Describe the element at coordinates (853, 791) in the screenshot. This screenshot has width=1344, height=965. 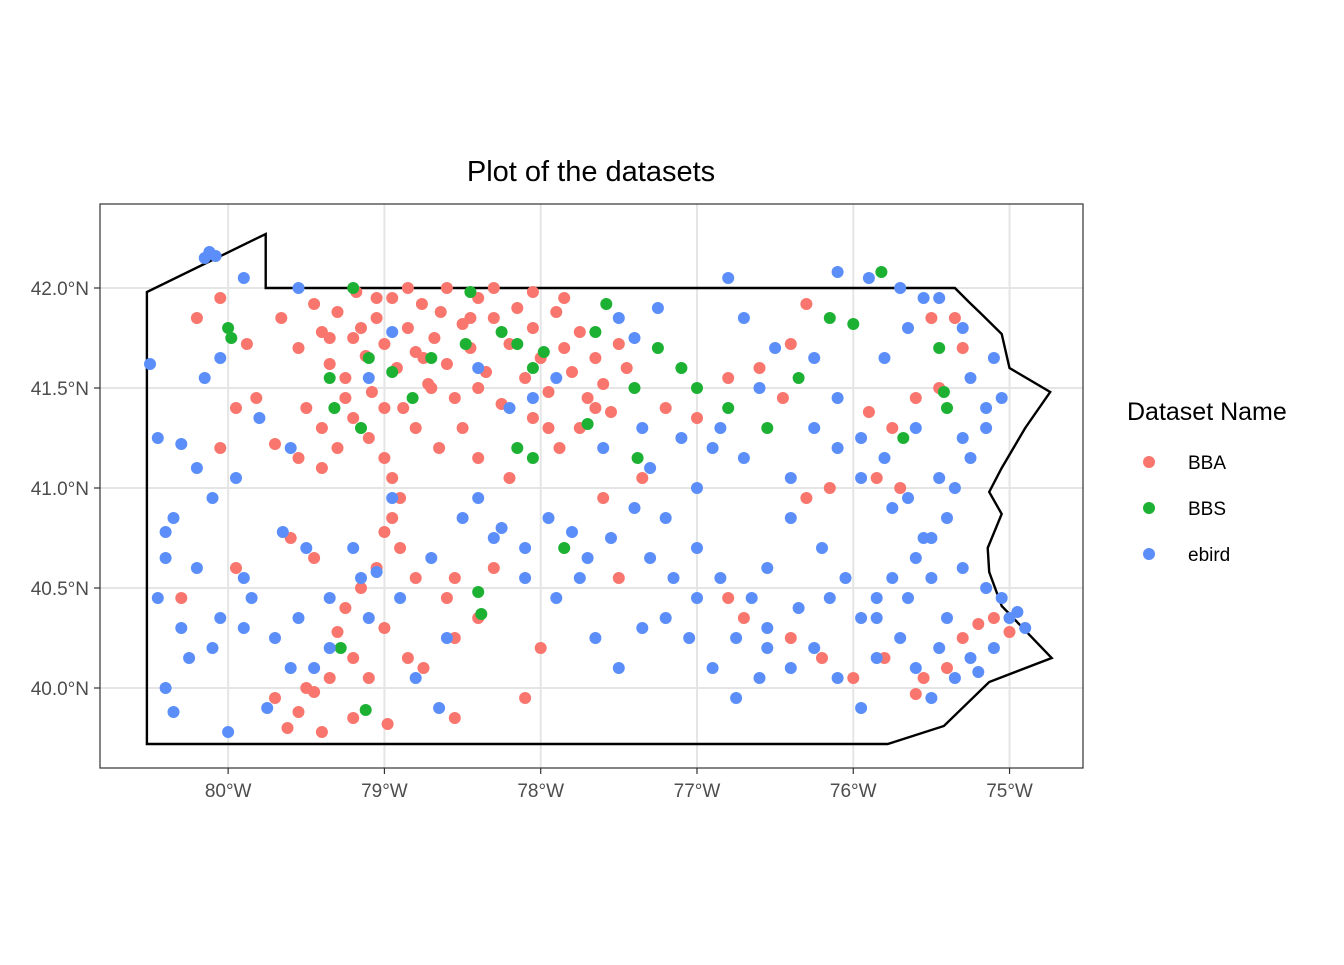
I see `x-tick-label: 76°W` at that location.